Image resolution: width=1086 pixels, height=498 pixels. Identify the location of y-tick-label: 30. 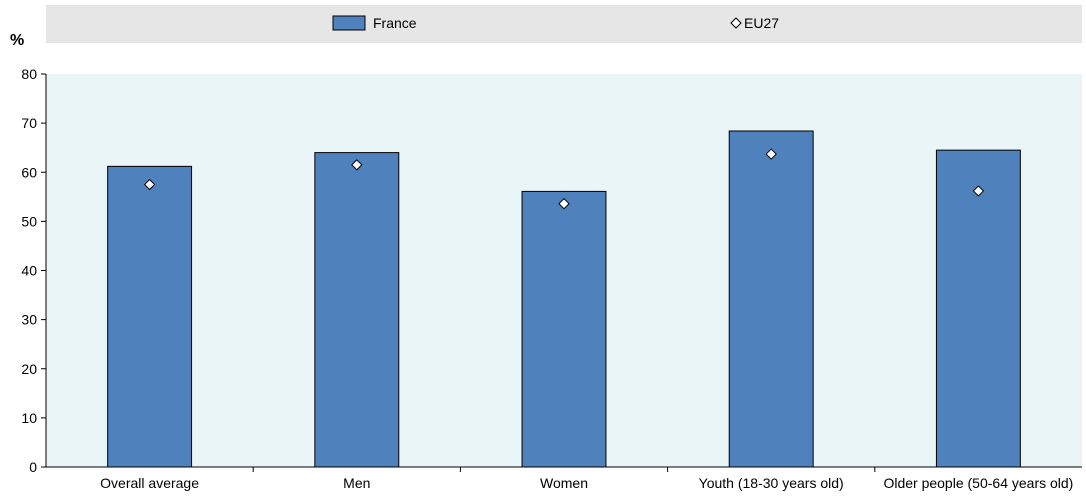
(29, 320).